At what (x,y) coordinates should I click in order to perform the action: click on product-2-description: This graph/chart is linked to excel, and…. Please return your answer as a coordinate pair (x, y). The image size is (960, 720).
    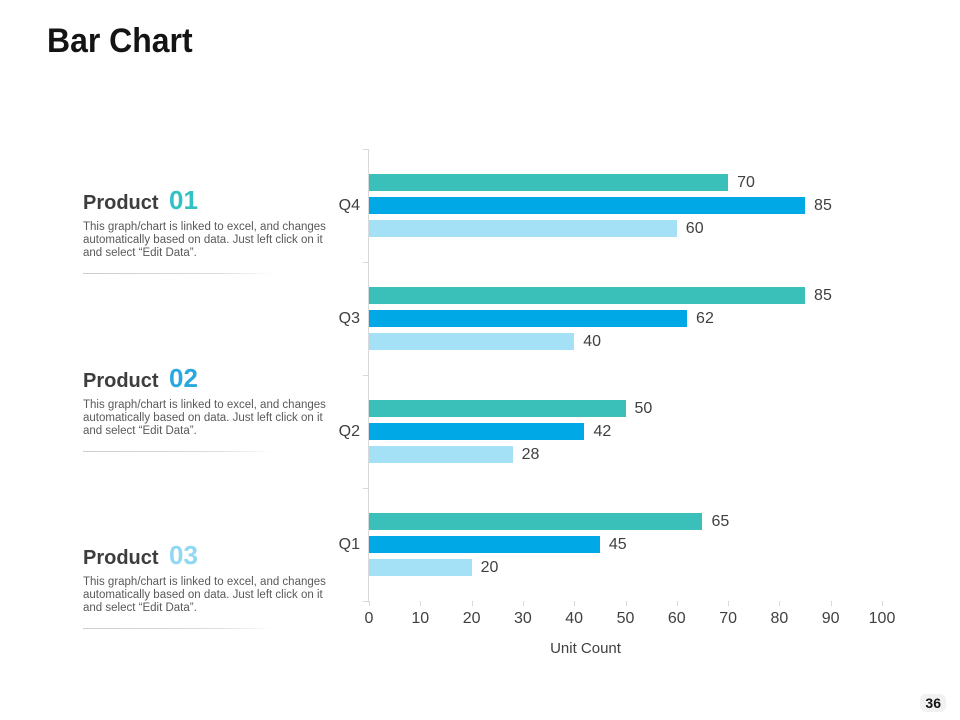
    Looking at the image, I should click on (204, 418).